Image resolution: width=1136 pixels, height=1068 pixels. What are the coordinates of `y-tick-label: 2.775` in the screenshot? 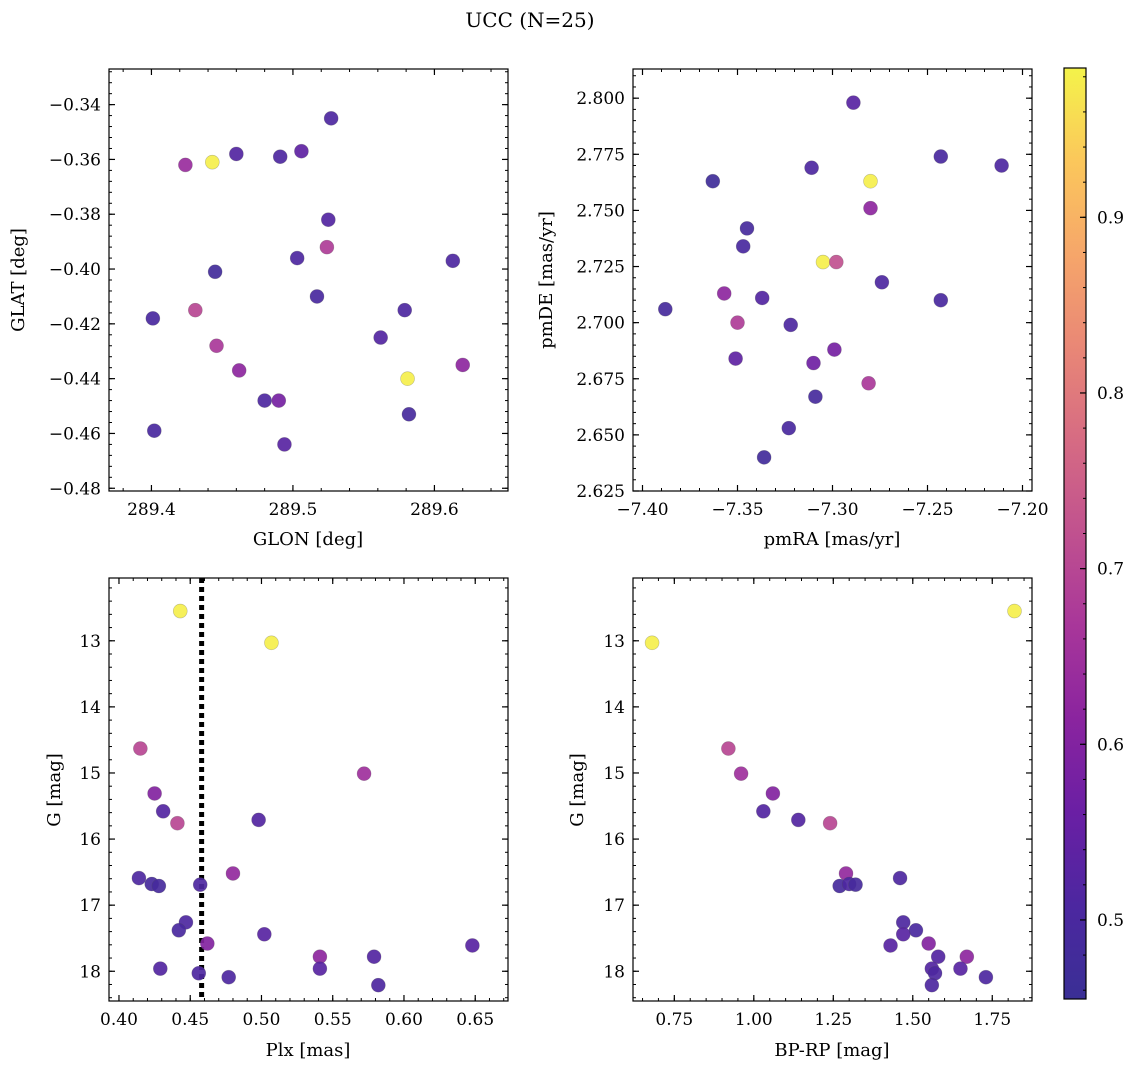 It's located at (600, 155).